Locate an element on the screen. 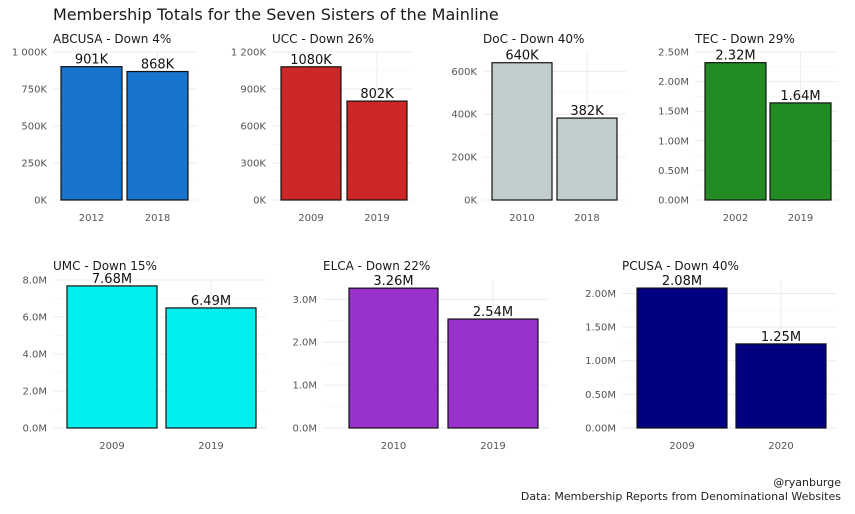 The image size is (855, 514). data-label: 2.32M is located at coordinates (735, 56).